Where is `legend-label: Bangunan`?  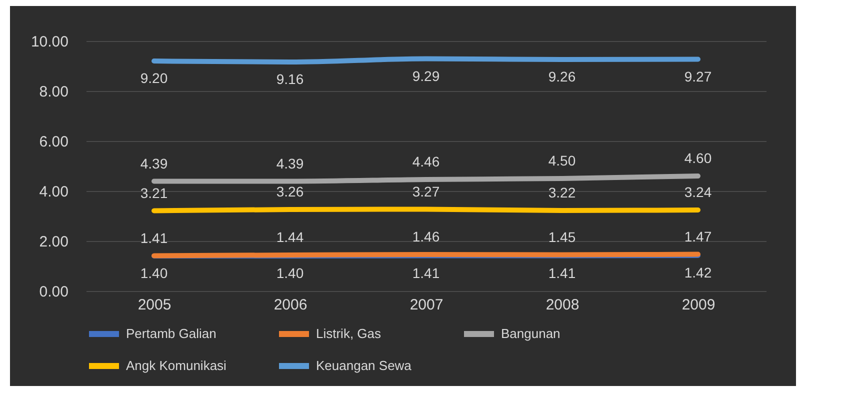 legend-label: Bangunan is located at coordinates (530, 333).